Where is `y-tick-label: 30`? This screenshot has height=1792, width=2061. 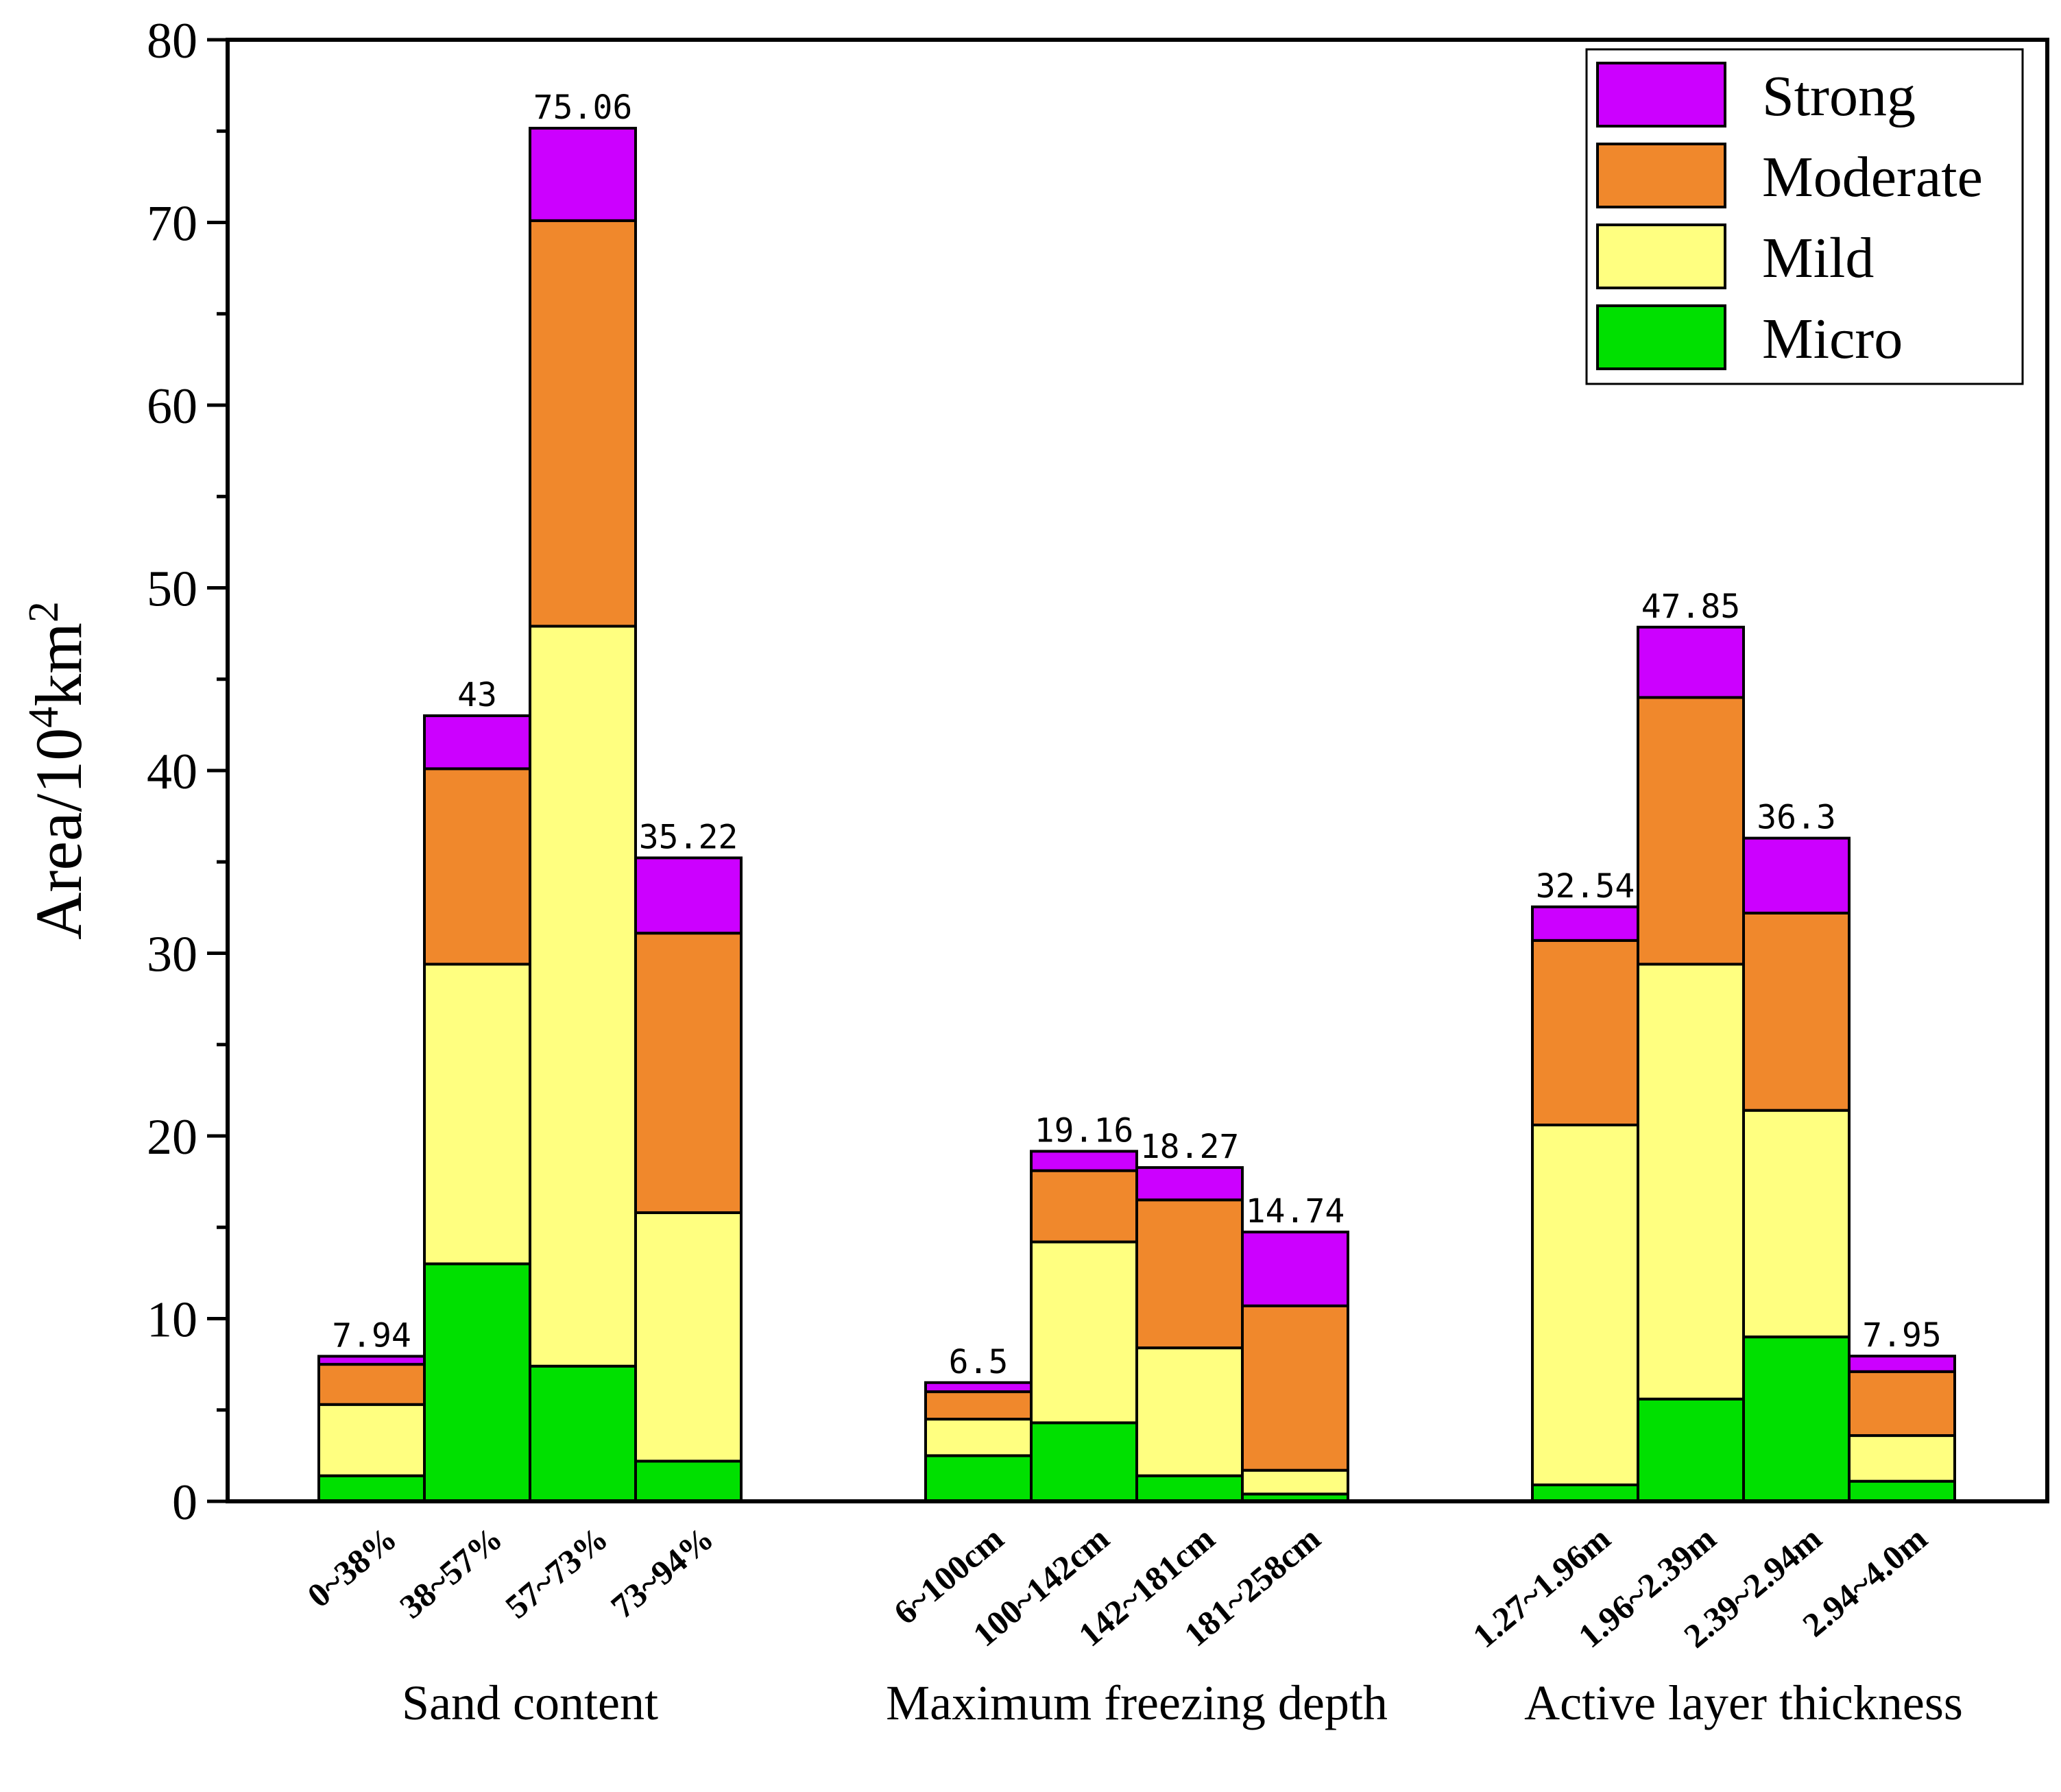 y-tick-label: 30 is located at coordinates (172, 955).